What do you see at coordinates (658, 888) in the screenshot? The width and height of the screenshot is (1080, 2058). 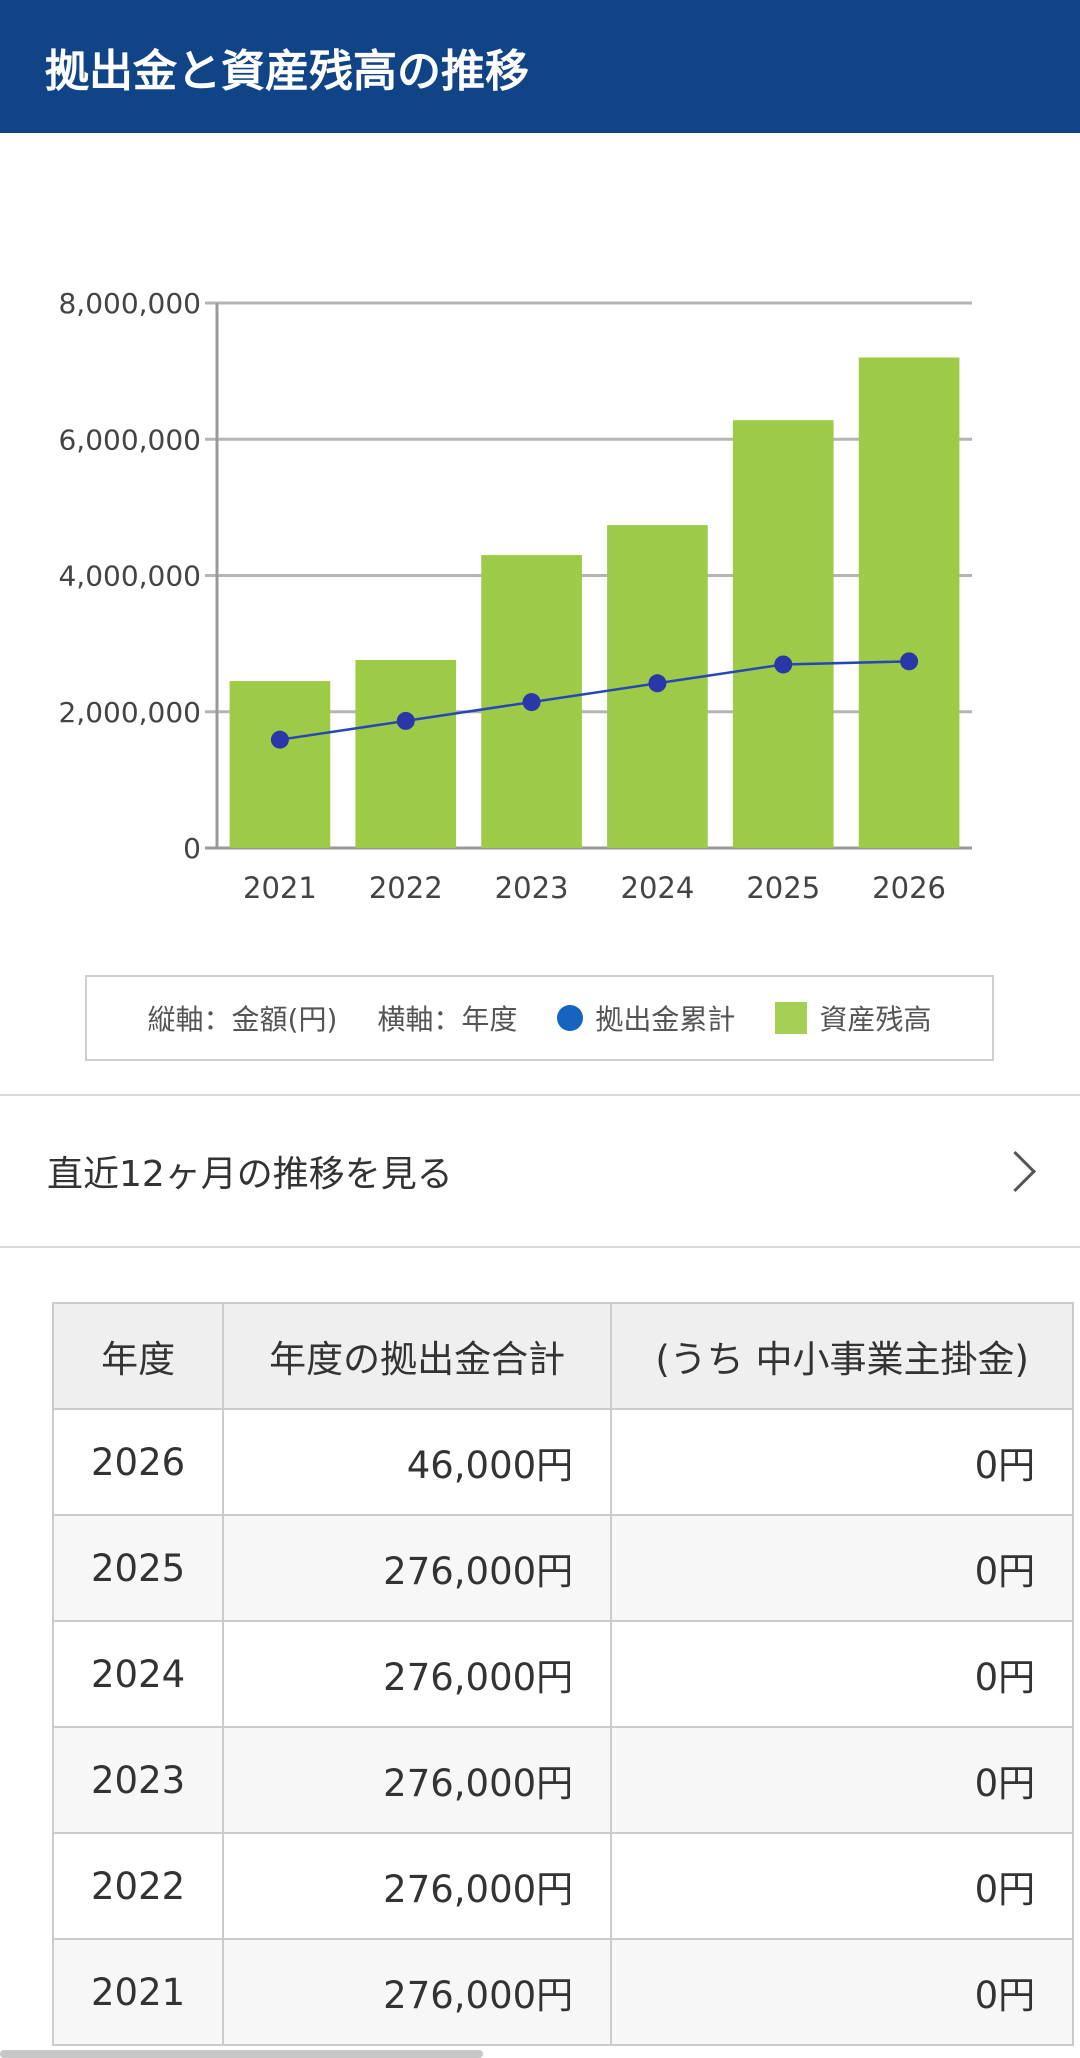 I see `x-tick-label: 2024` at bounding box center [658, 888].